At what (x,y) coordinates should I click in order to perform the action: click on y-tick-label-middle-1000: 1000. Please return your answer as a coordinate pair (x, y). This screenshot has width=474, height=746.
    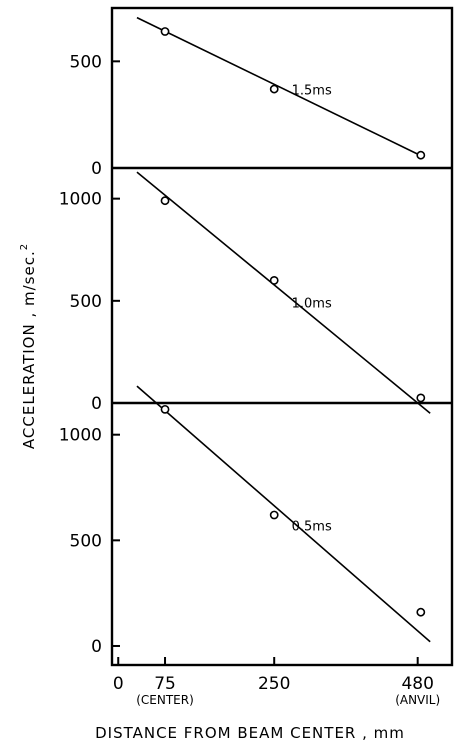
    Looking at the image, I should click on (80, 200).